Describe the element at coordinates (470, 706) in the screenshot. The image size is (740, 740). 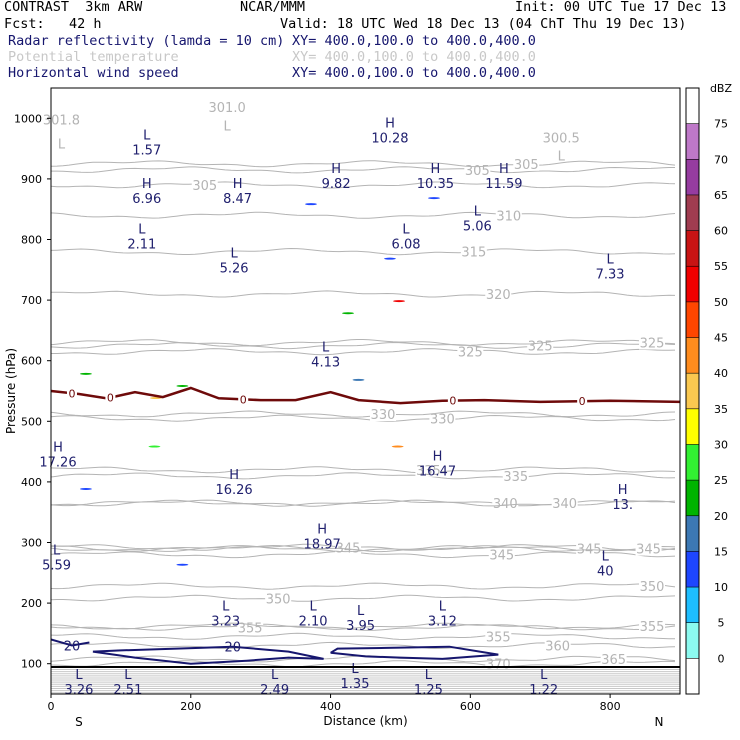
I see `x-tick-label: 600` at that location.